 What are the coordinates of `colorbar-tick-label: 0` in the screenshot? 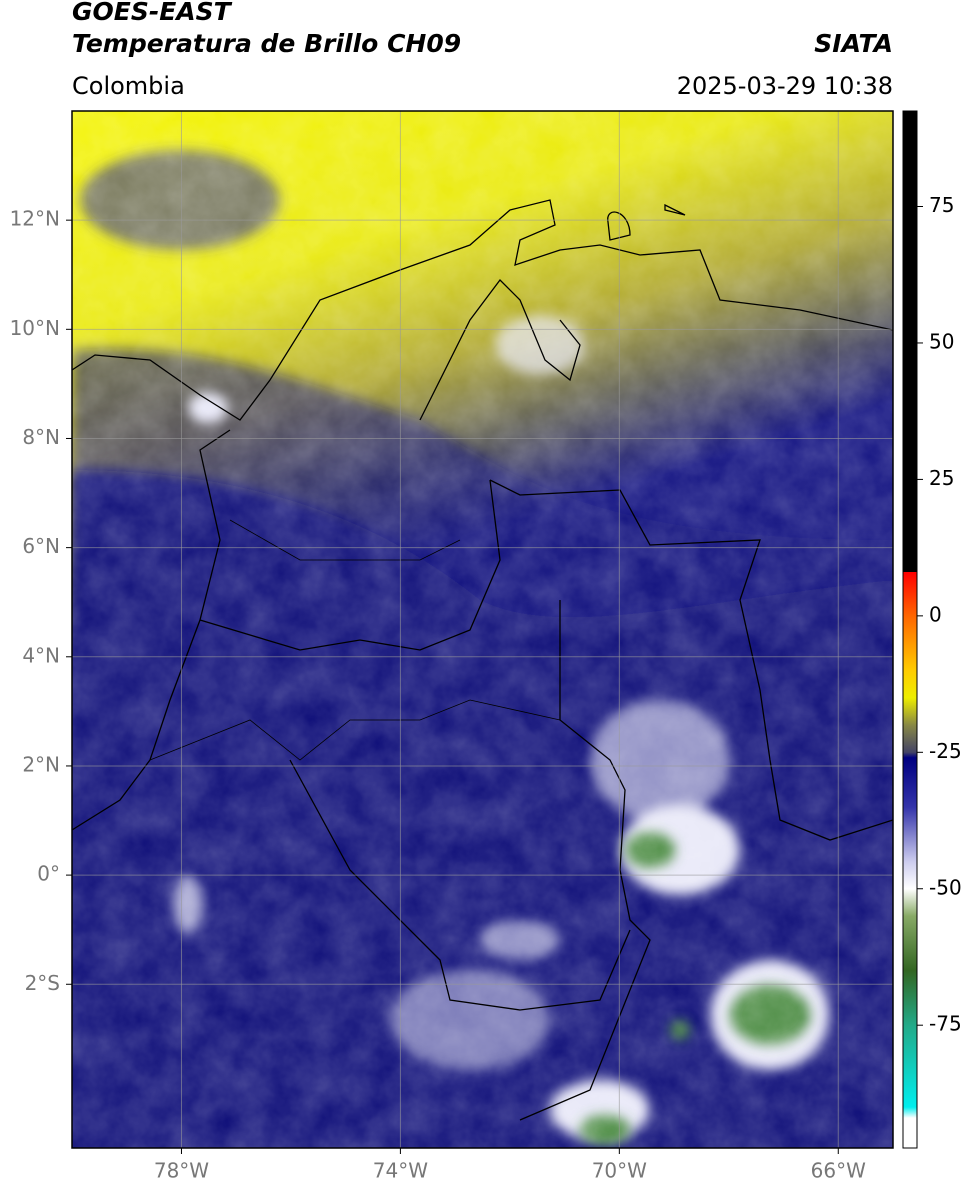 It's located at (935, 614).